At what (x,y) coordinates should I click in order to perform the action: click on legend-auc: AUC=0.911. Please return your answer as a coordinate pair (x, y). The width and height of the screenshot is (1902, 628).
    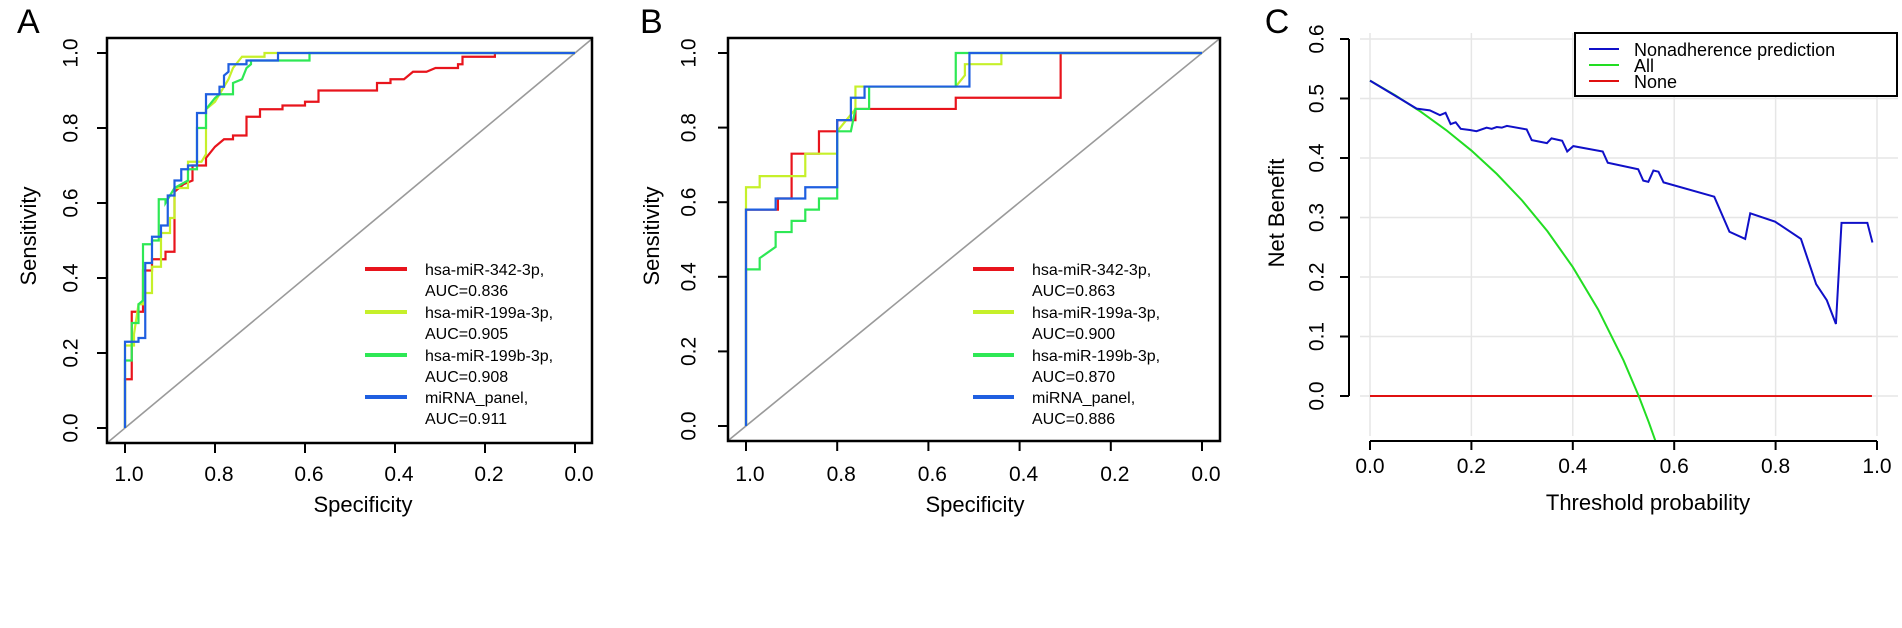
    Looking at the image, I should click on (466, 419).